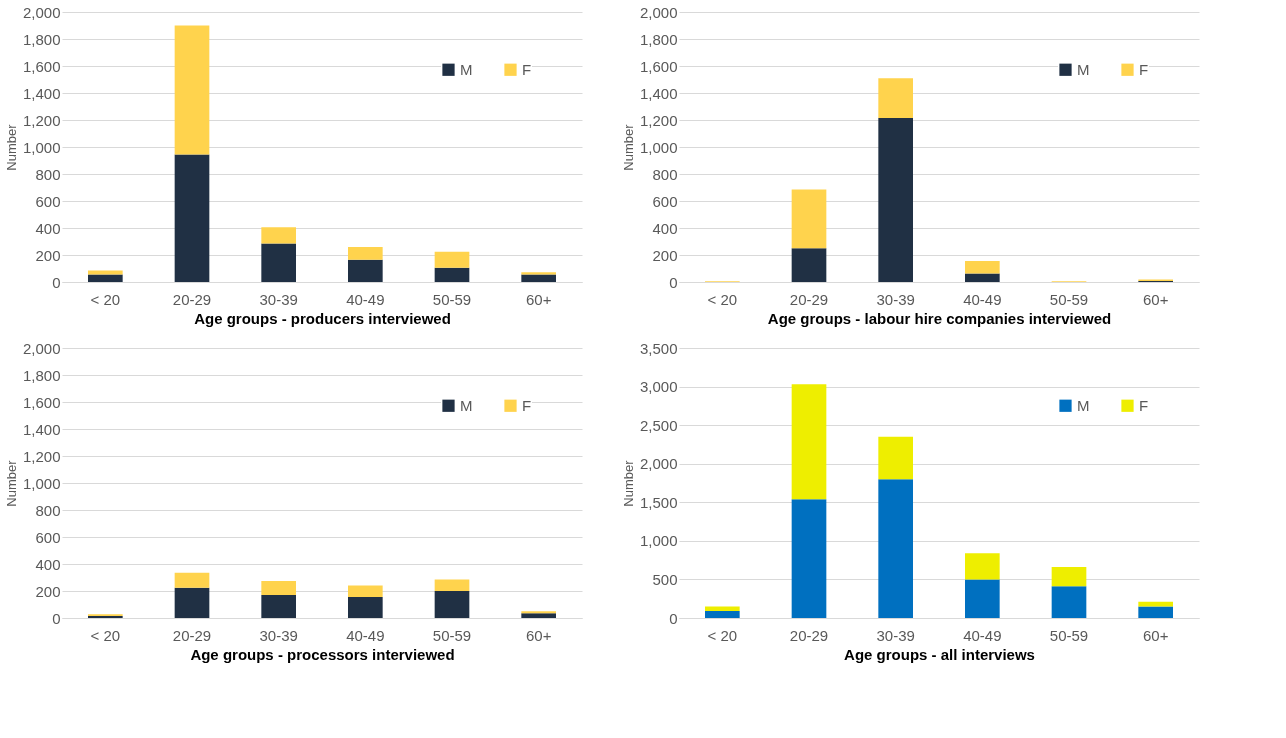 This screenshot has height=738, width=1286. Describe the element at coordinates (322, 654) in the screenshot. I see `x-axis-title: Age groups - processors interviewed` at that location.